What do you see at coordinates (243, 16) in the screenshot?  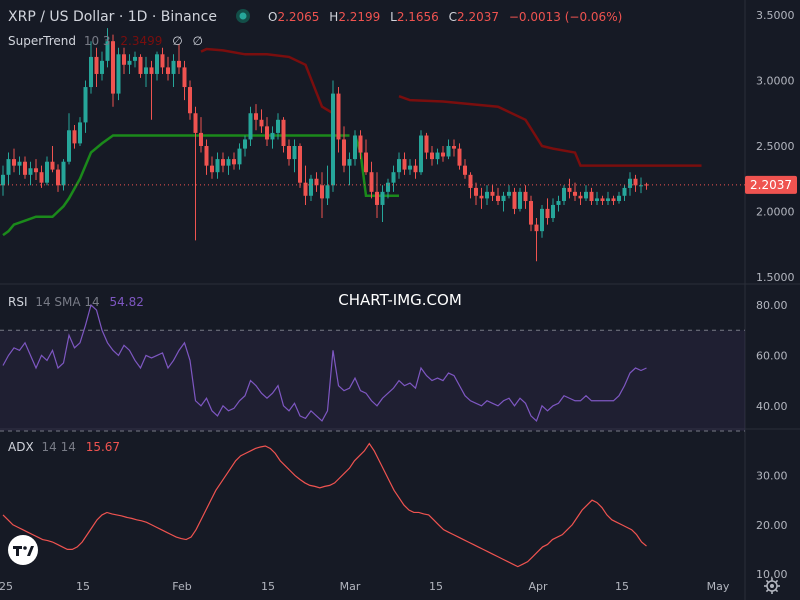 I see `market-status-icon` at bounding box center [243, 16].